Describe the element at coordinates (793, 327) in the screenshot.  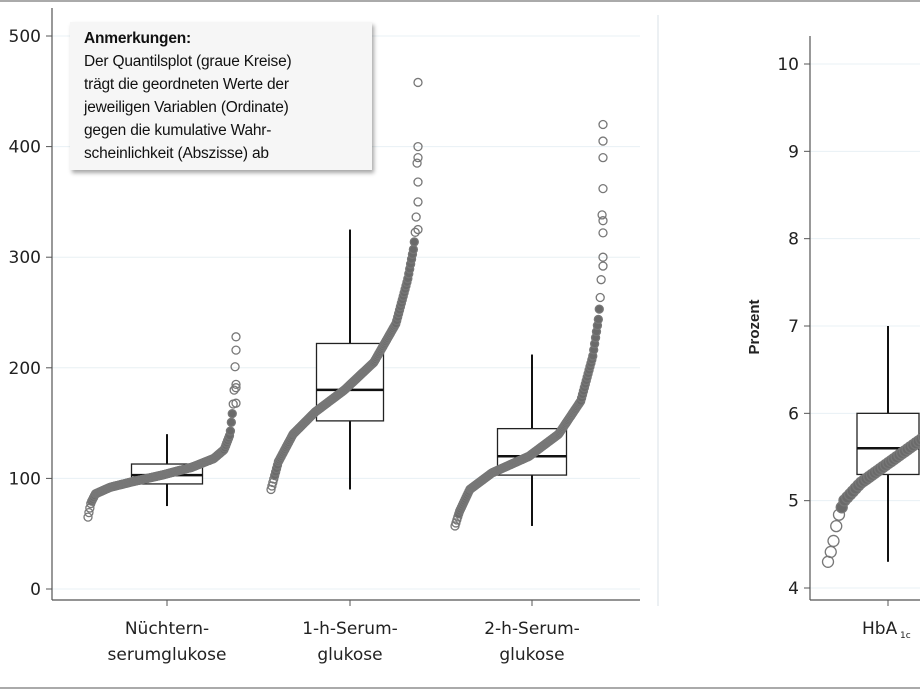
I see `y-tick-label: 7` at that location.